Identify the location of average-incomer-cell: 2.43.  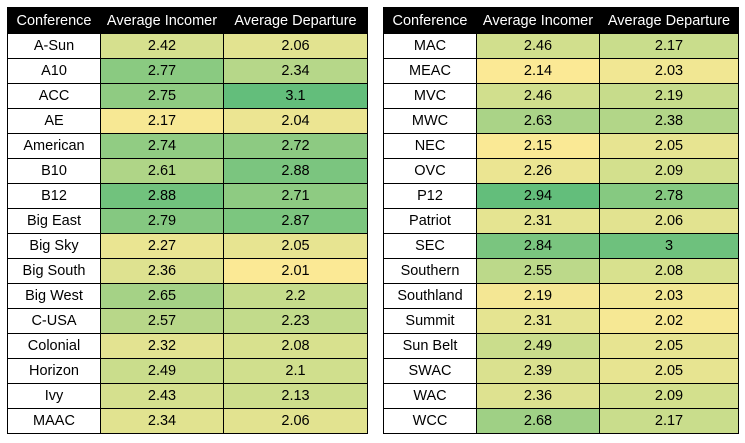
(162, 396).